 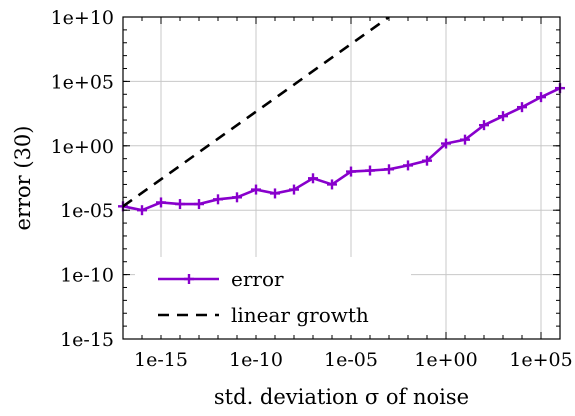 What do you see at coordinates (256, 360) in the screenshot?
I see `x-tick-label: 1e-10` at bounding box center [256, 360].